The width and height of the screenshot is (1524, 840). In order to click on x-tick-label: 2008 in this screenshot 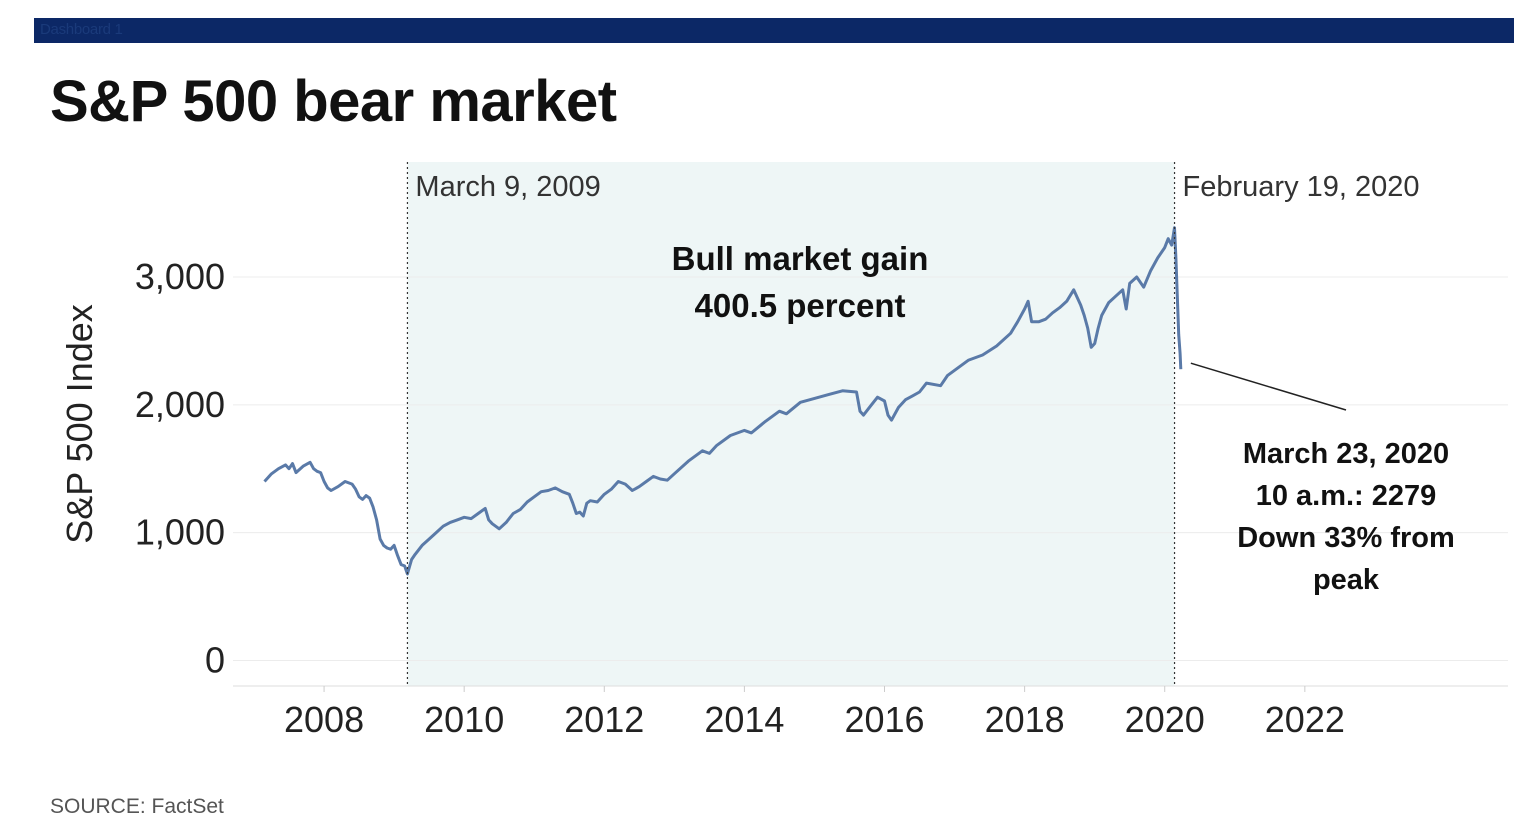, I will do `click(324, 719)`.